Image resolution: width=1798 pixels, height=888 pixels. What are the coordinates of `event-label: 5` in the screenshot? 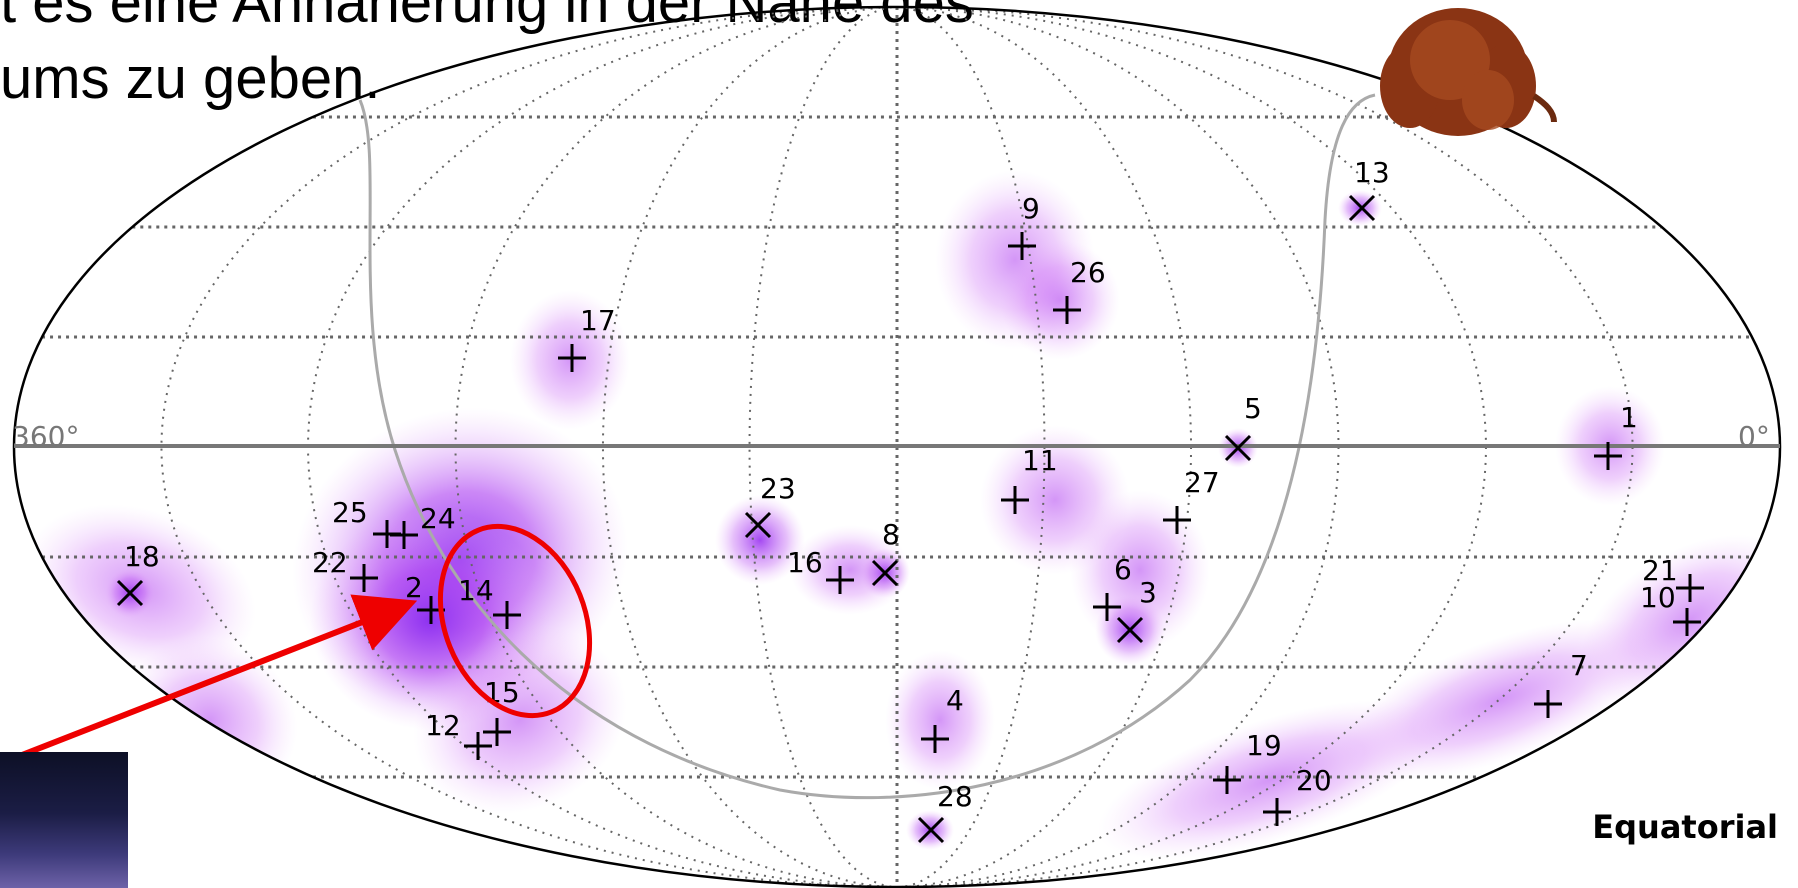 It's located at (1253, 408).